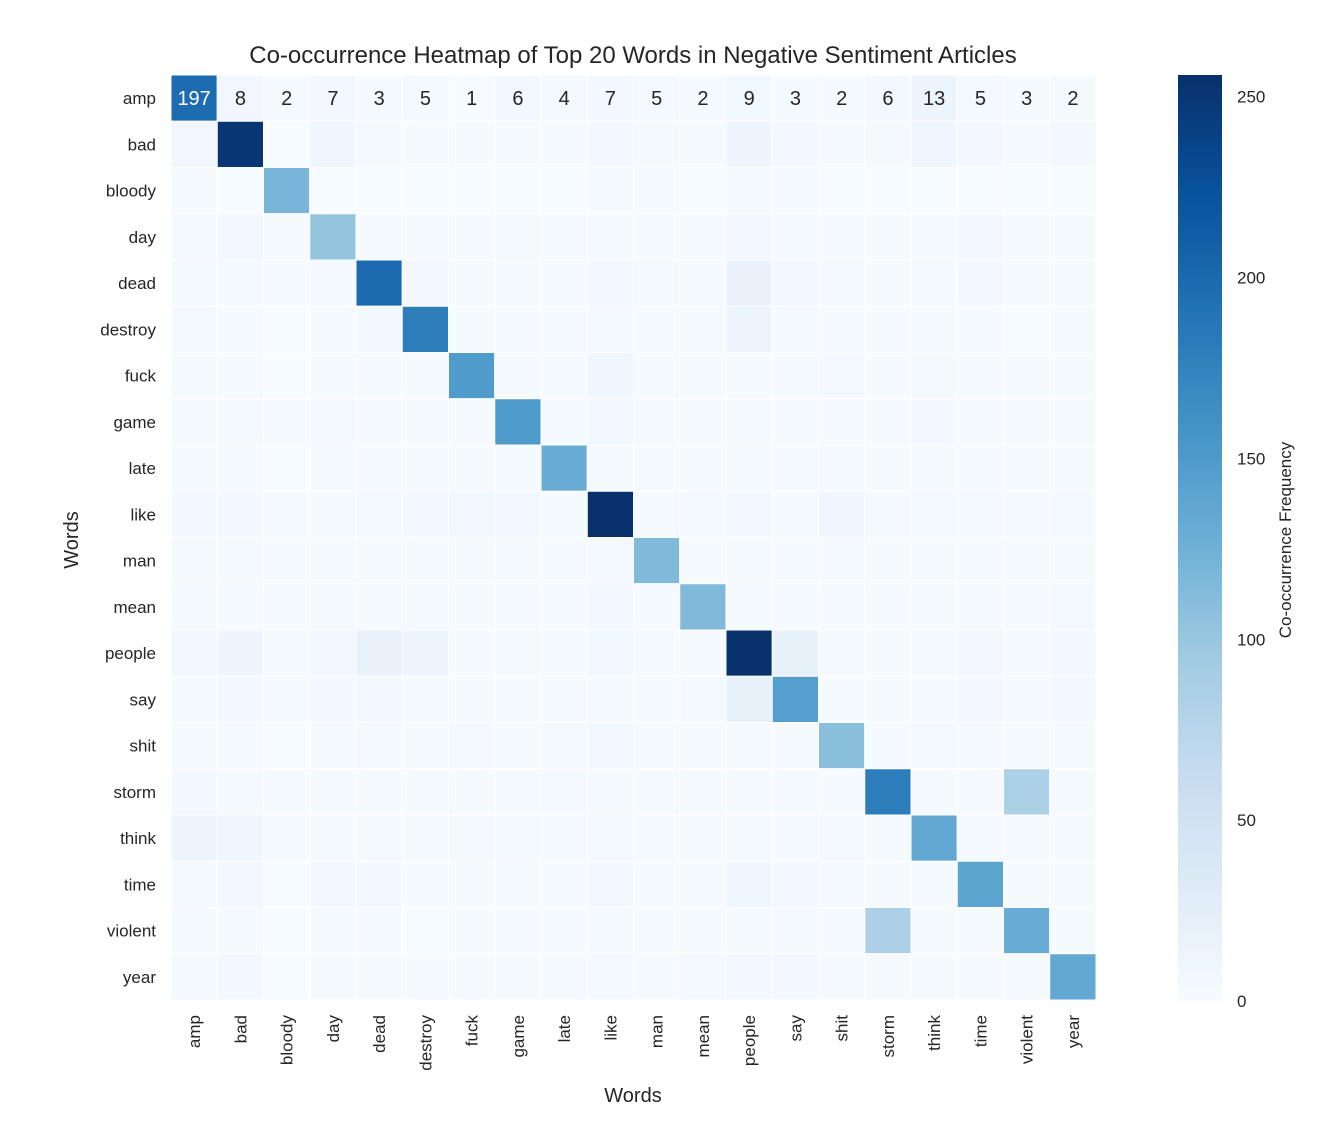 Image resolution: width=1336 pixels, height=1146 pixels. What do you see at coordinates (656, 99) in the screenshot?
I see `cell-annotation: 5` at bounding box center [656, 99].